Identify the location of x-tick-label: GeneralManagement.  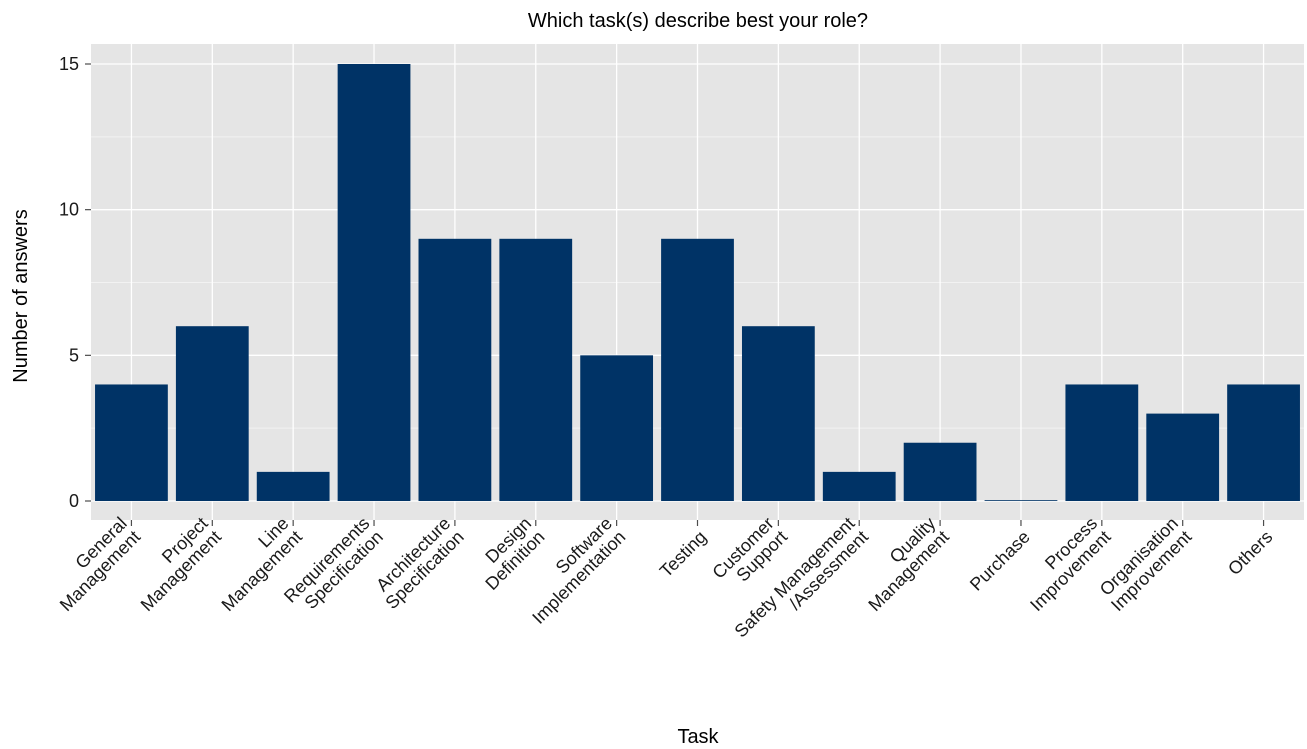
(93, 564).